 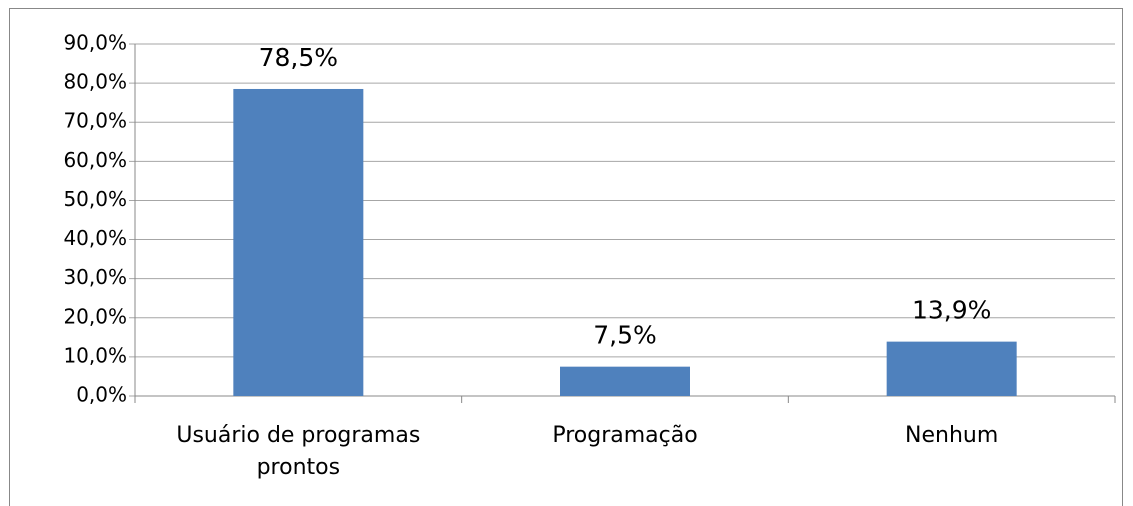 I want to click on value-label: 78,5%, so click(x=298, y=57).